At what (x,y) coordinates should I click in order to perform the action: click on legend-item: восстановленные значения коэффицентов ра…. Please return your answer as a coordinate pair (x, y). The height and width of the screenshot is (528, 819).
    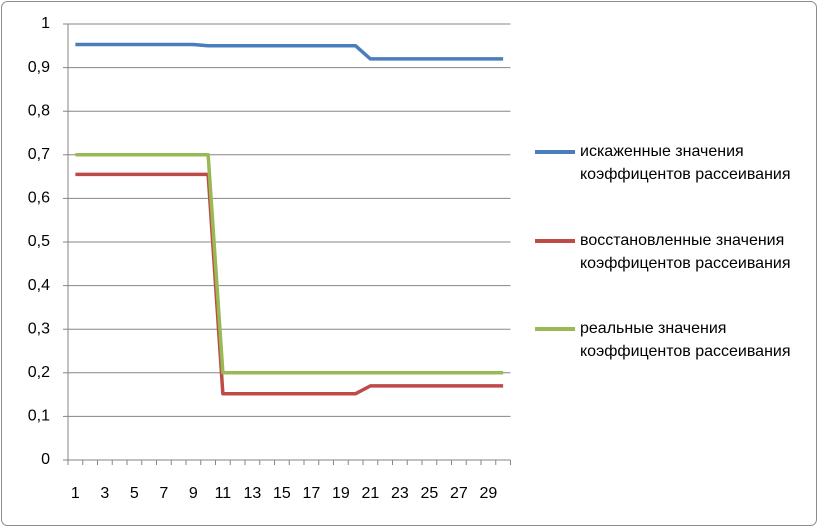
    Looking at the image, I should click on (670, 252).